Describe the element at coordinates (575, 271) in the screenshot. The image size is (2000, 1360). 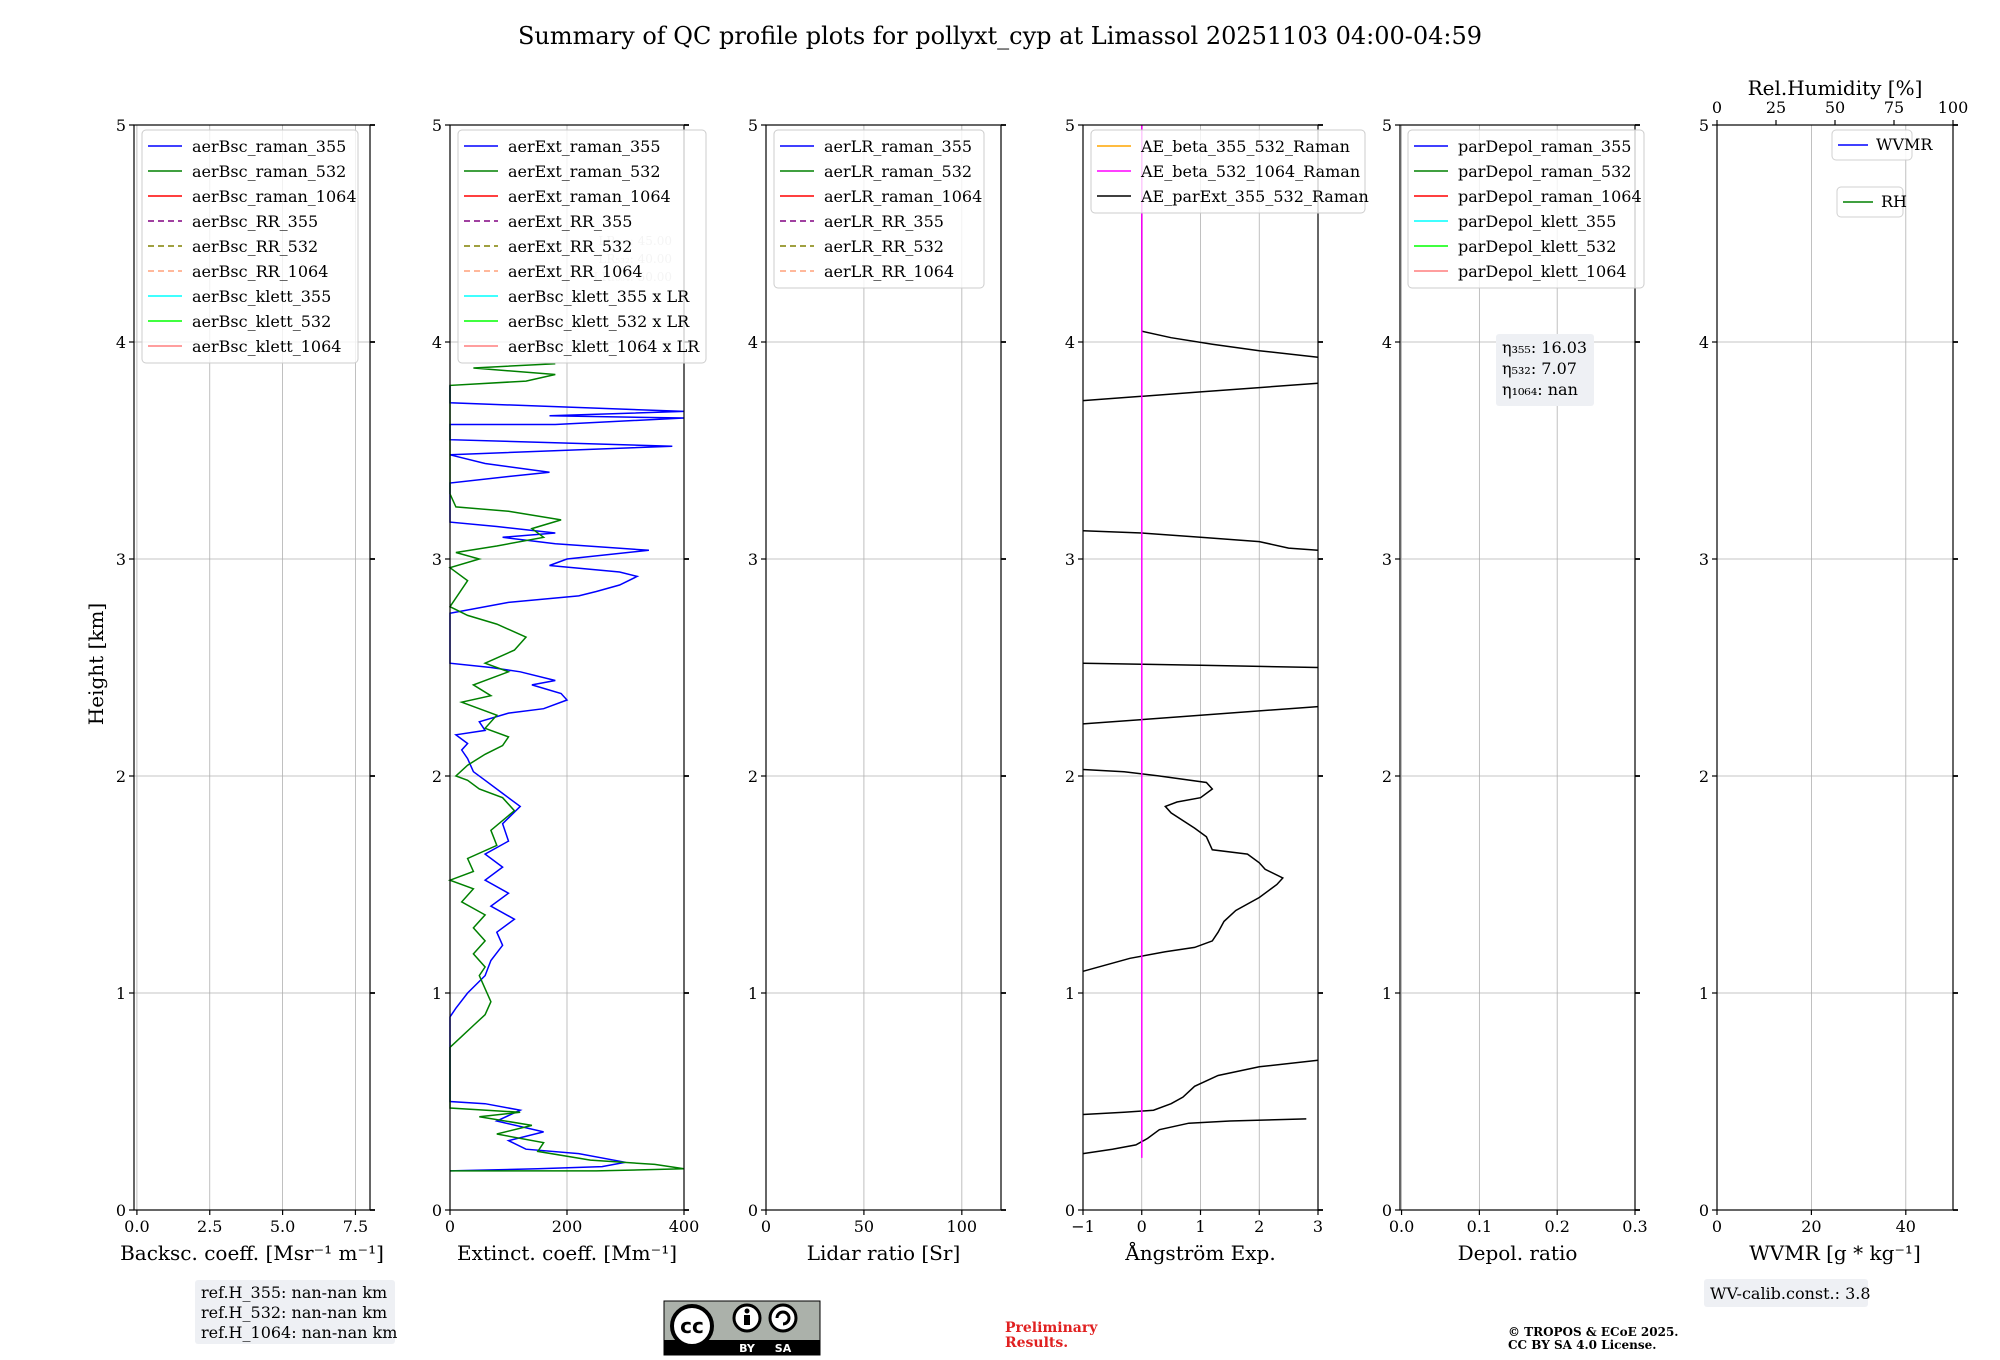
I see `legend-label: aerExt_RR_1064` at that location.